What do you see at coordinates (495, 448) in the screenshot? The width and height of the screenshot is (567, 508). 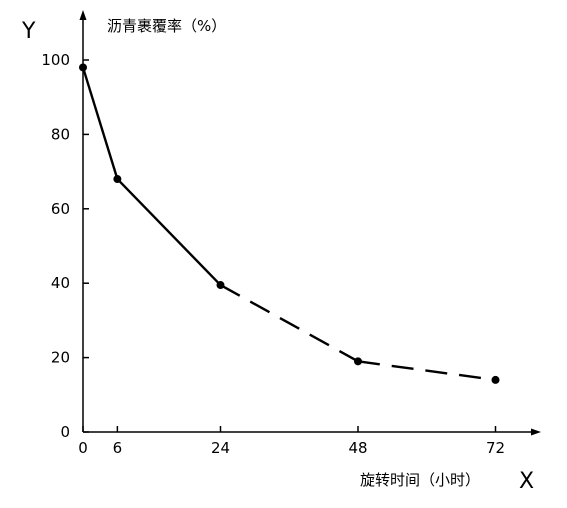 I see `x-tick-label-4: 72` at bounding box center [495, 448].